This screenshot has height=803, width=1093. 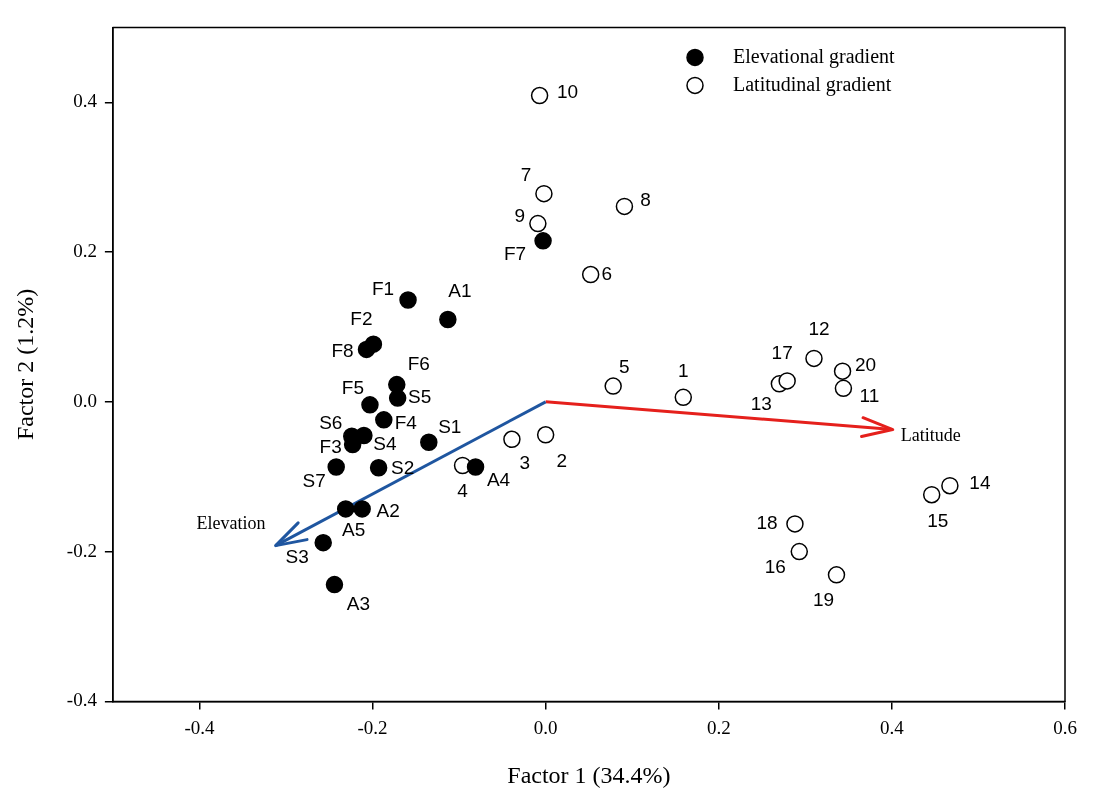 What do you see at coordinates (568, 91) in the screenshot?
I see `annotation: 10` at bounding box center [568, 91].